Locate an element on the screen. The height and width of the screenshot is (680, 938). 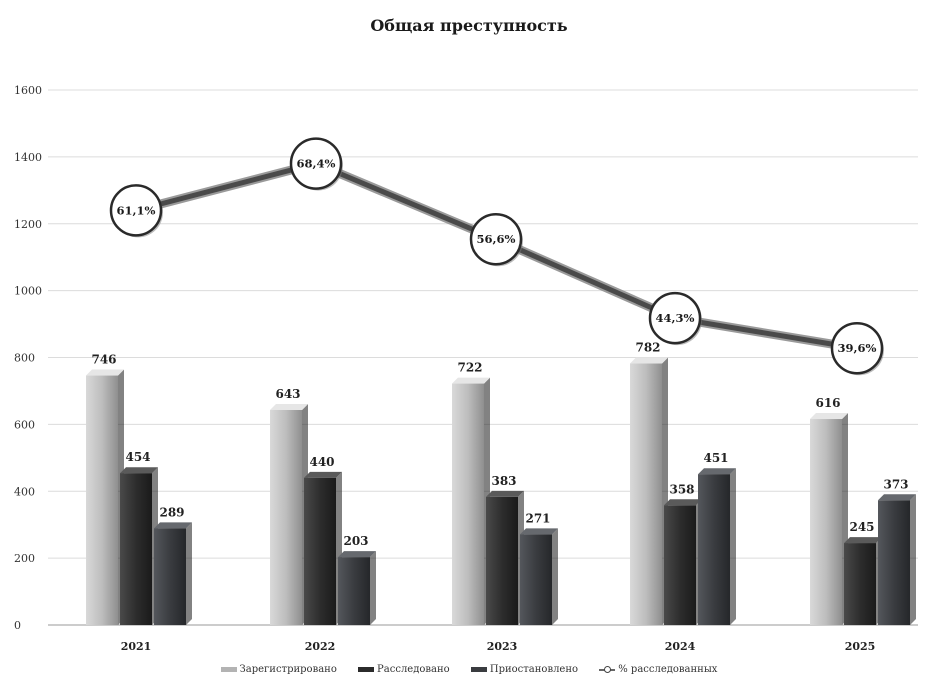
bar-value-label: 289 is located at coordinates (171, 512).